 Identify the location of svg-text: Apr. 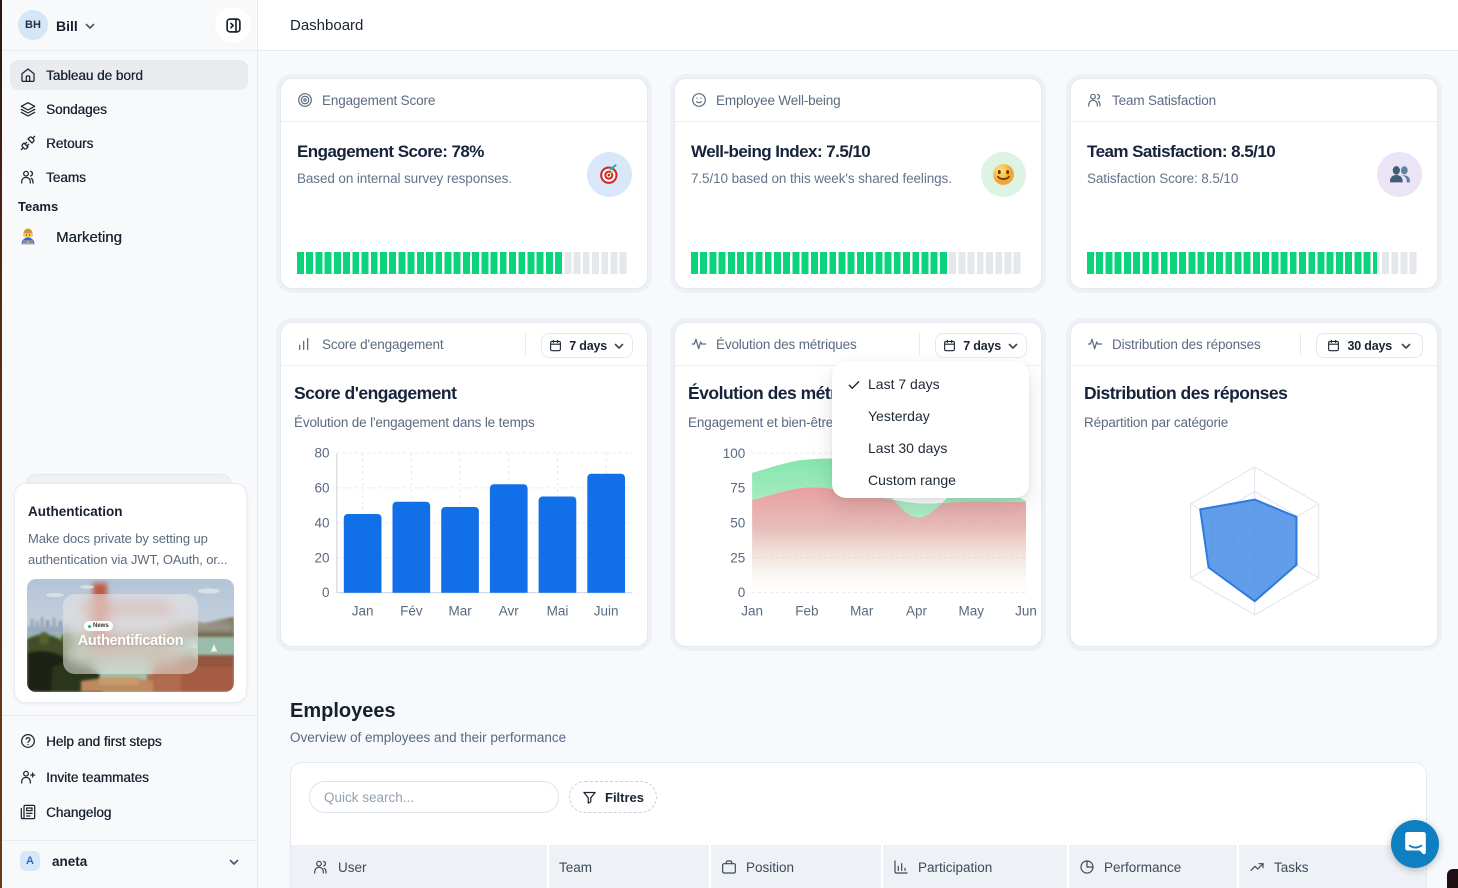
(917, 611).